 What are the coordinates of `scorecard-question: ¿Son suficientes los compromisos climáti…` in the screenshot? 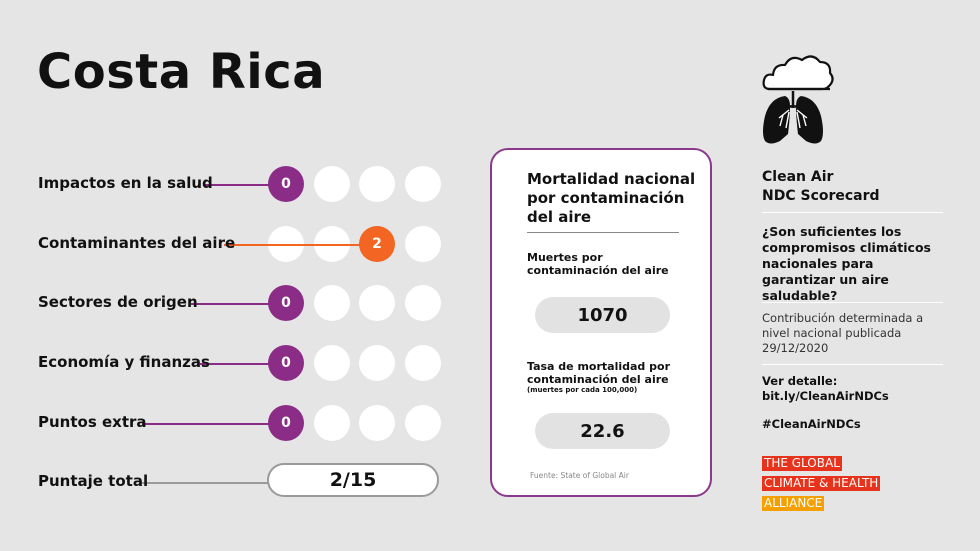 It's located at (854, 264).